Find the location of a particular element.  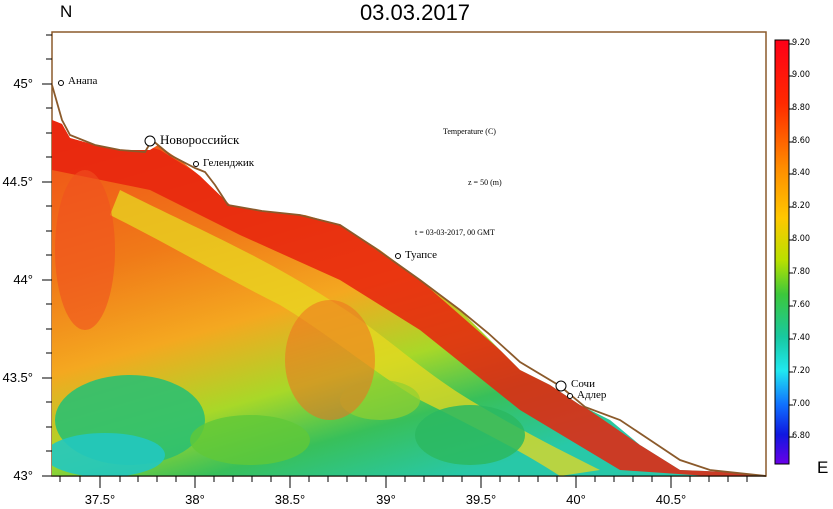

colorbar-label: 7.20 is located at coordinates (801, 371).